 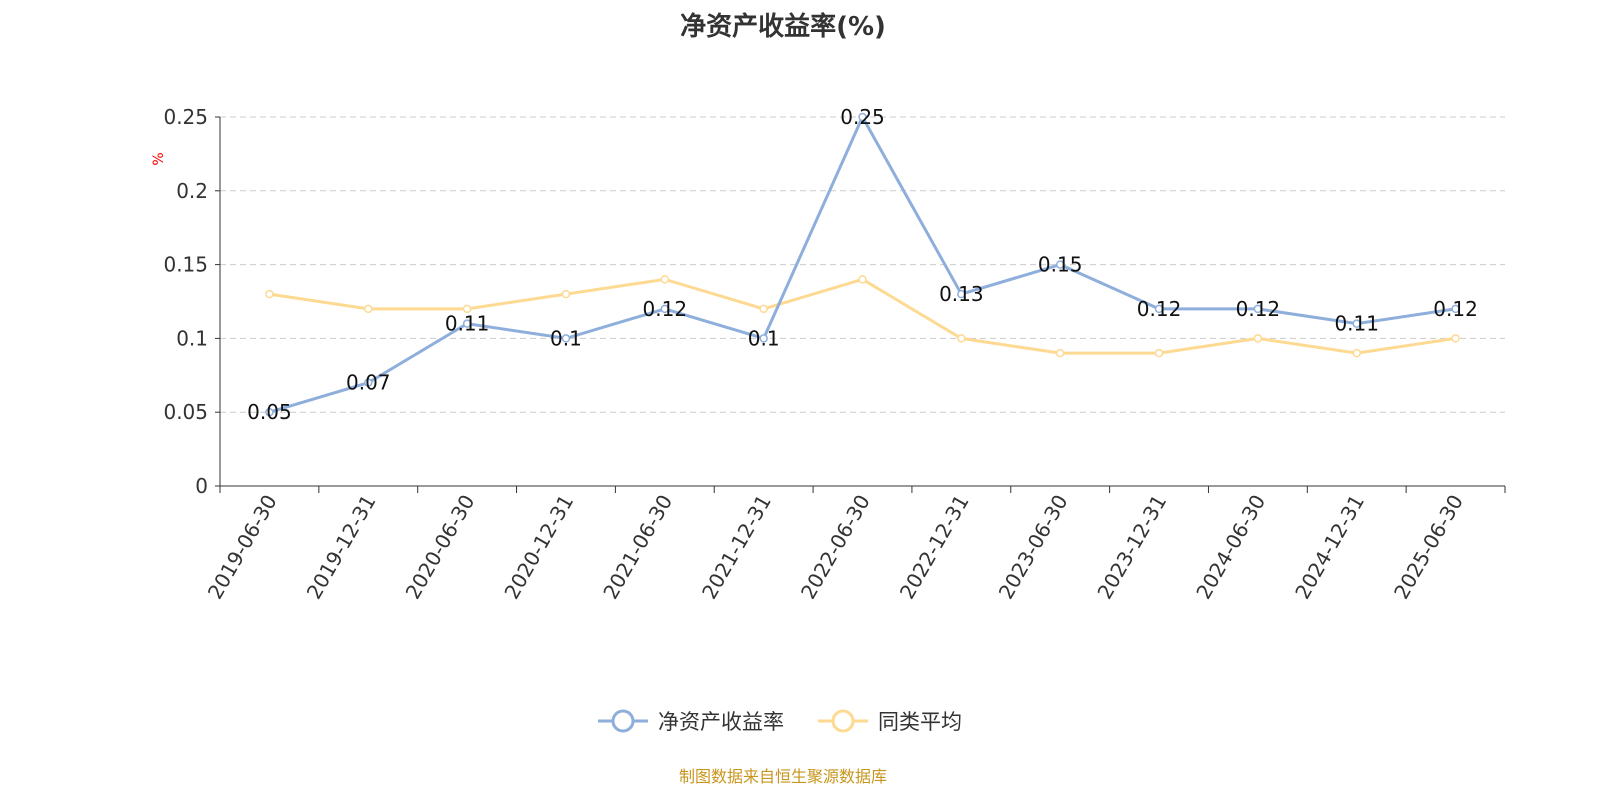 What do you see at coordinates (538, 547) in the screenshot?
I see `x-tick-label: 2020-12-31` at bounding box center [538, 547].